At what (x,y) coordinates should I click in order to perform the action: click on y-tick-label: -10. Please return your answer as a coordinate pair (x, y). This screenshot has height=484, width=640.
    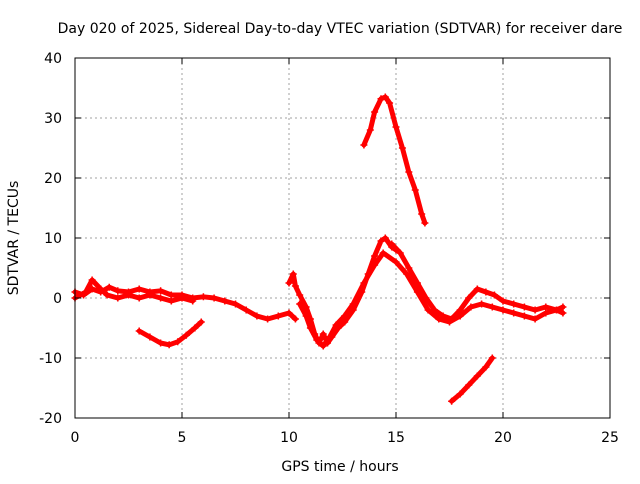
    Looking at the image, I should click on (50, 359).